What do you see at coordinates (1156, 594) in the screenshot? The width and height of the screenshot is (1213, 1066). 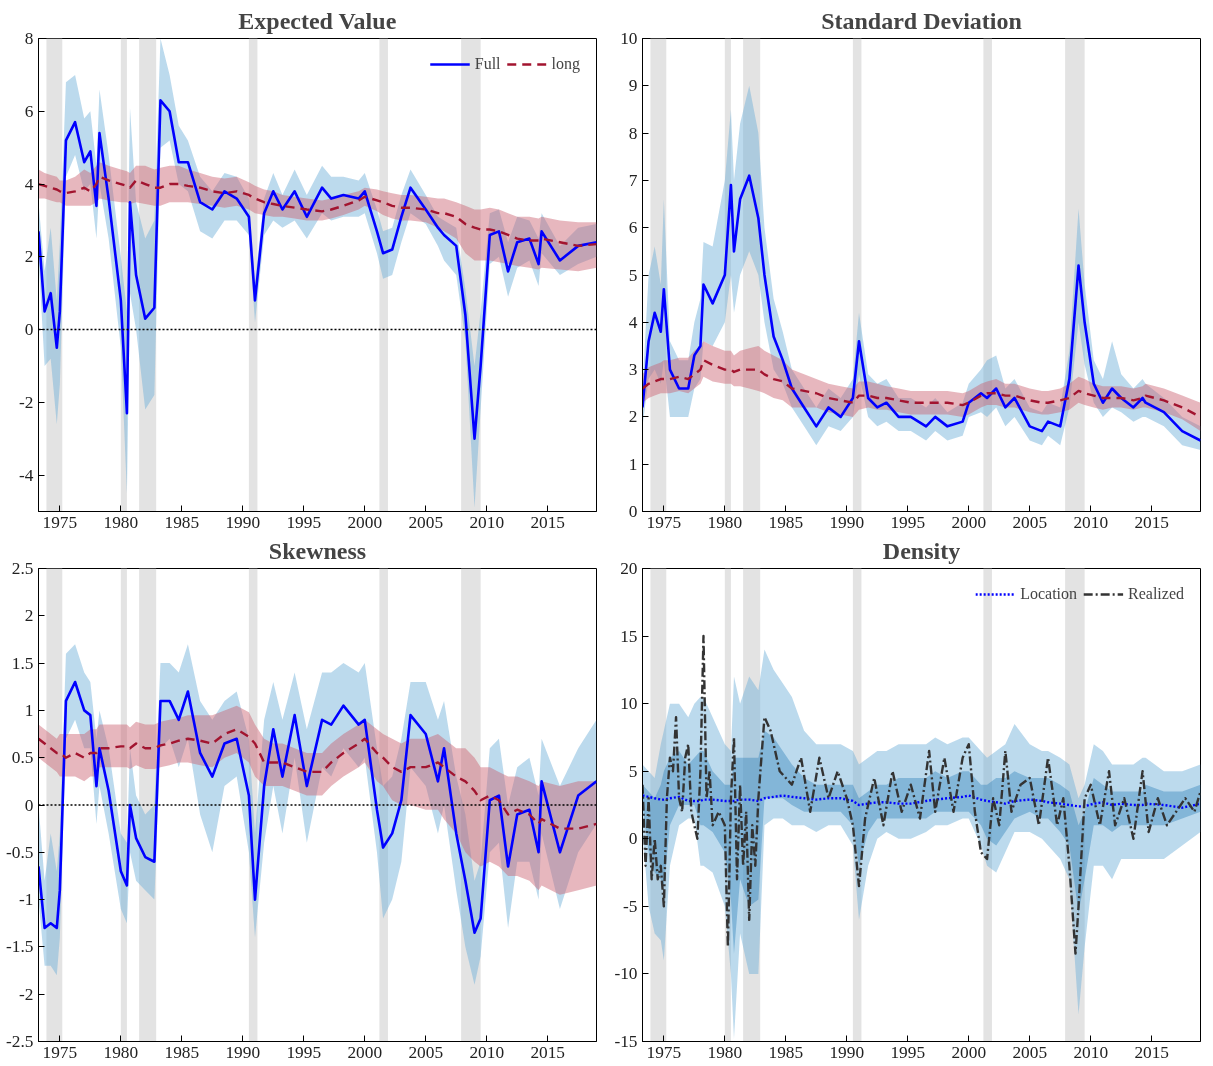 I see `legend-label: Realized` at bounding box center [1156, 594].